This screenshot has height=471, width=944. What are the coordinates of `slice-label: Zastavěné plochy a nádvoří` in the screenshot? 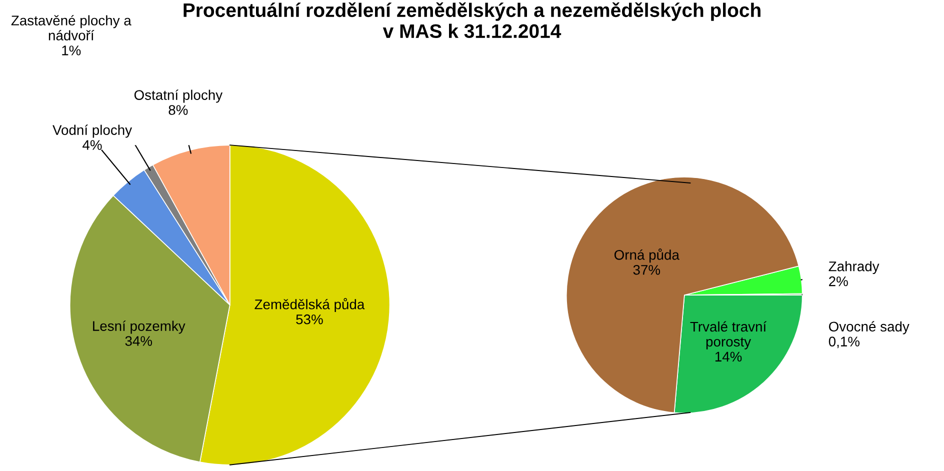 It's located at (71, 27).